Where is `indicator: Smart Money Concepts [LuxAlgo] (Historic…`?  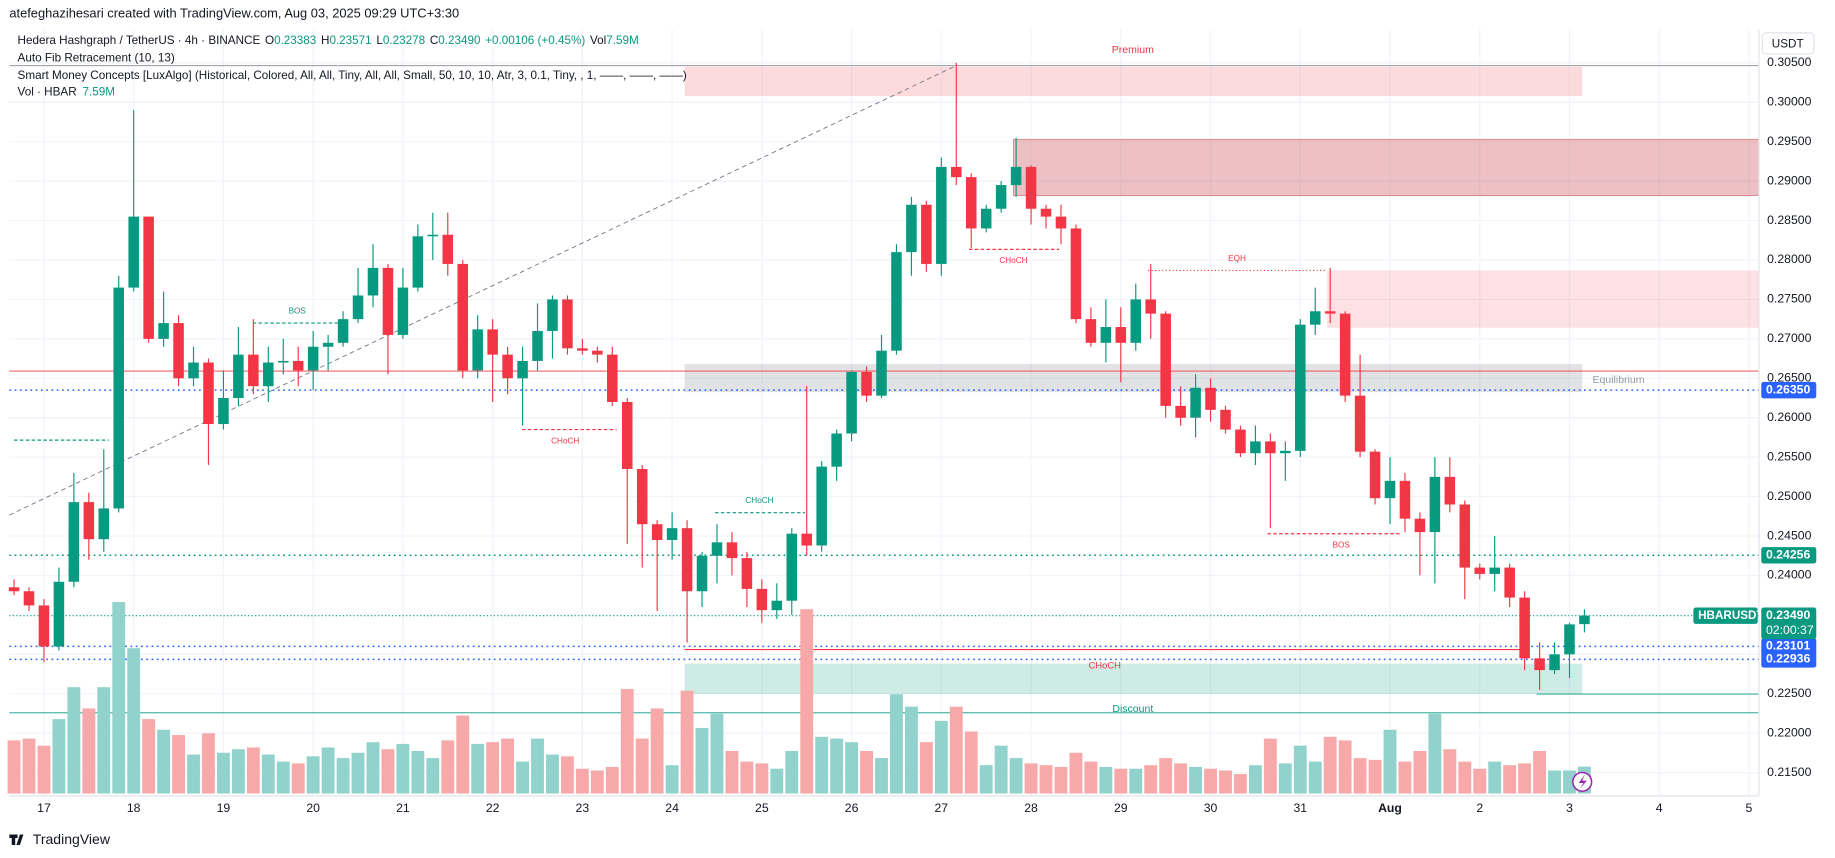
indicator: Smart Money Concepts [LuxAlgo] (Historic… is located at coordinates (352, 75).